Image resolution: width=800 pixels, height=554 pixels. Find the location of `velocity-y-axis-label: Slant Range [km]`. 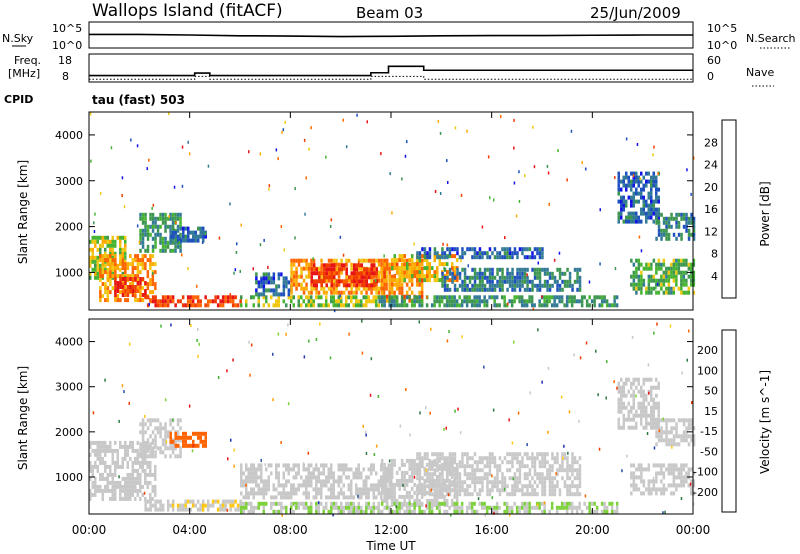

velocity-y-axis-label: Slant Range [km] is located at coordinates (23, 418).